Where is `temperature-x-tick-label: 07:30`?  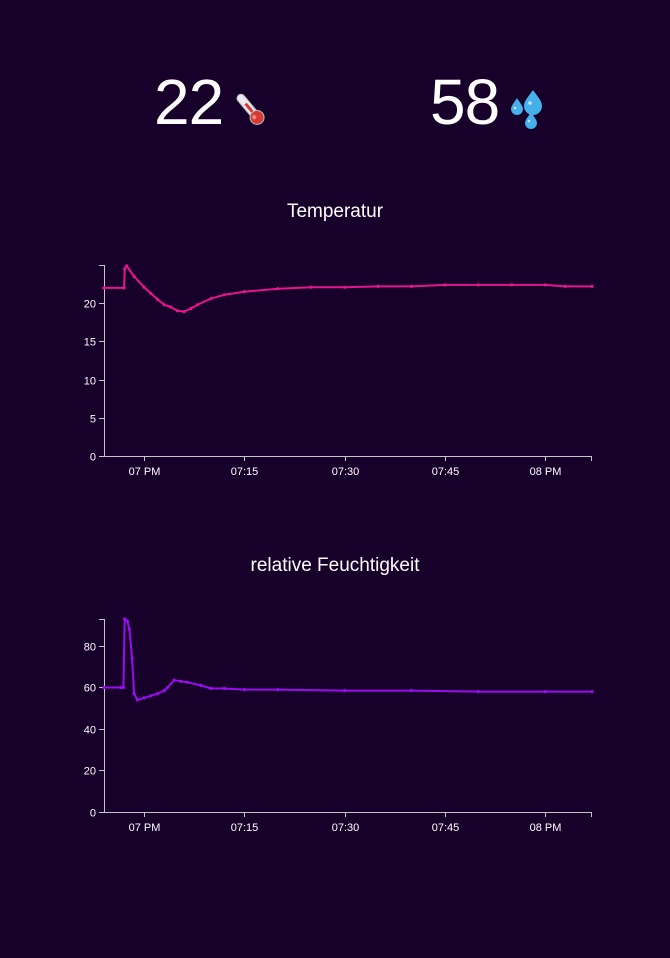 temperature-x-tick-label: 07:30 is located at coordinates (346, 472).